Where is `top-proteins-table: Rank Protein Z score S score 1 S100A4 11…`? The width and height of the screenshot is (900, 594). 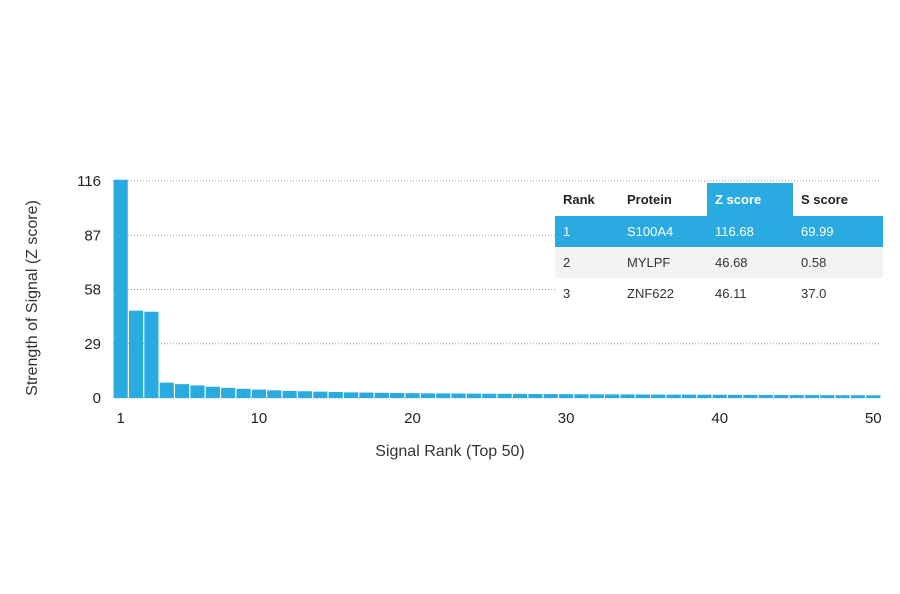
top-proteins-table: Rank Protein Z score S score 1 S100A4 11… is located at coordinates (719, 246).